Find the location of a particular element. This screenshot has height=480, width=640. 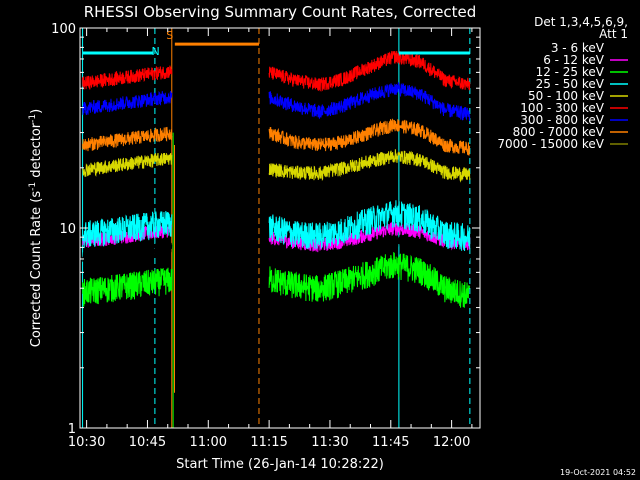

series-6-post is located at coordinates (369, 101).